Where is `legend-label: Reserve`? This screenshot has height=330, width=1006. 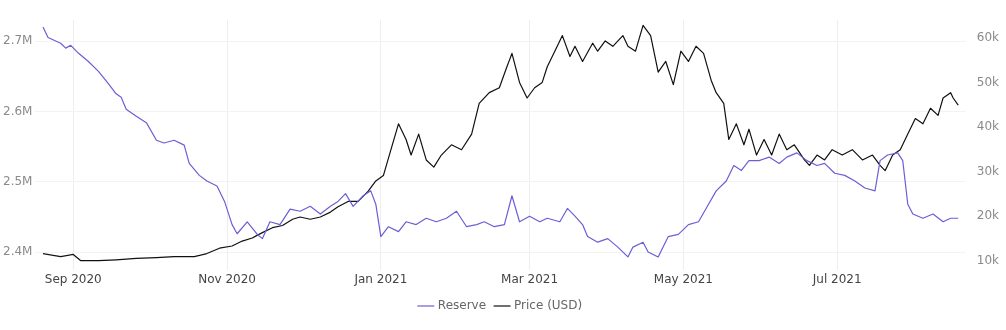
legend-label: Reserve is located at coordinates (462, 305).